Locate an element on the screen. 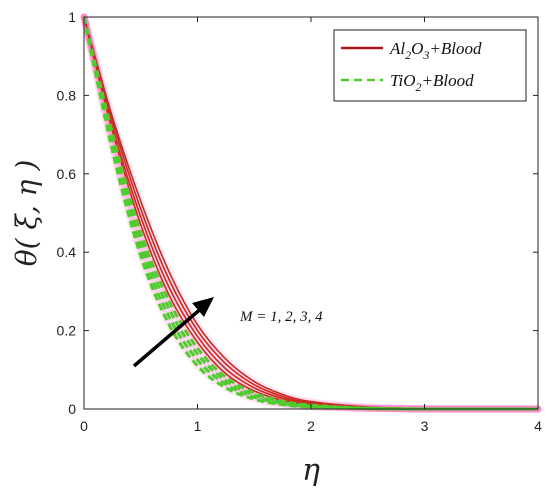  legend-label-tio2-tail: +Blood is located at coordinates (448, 80).